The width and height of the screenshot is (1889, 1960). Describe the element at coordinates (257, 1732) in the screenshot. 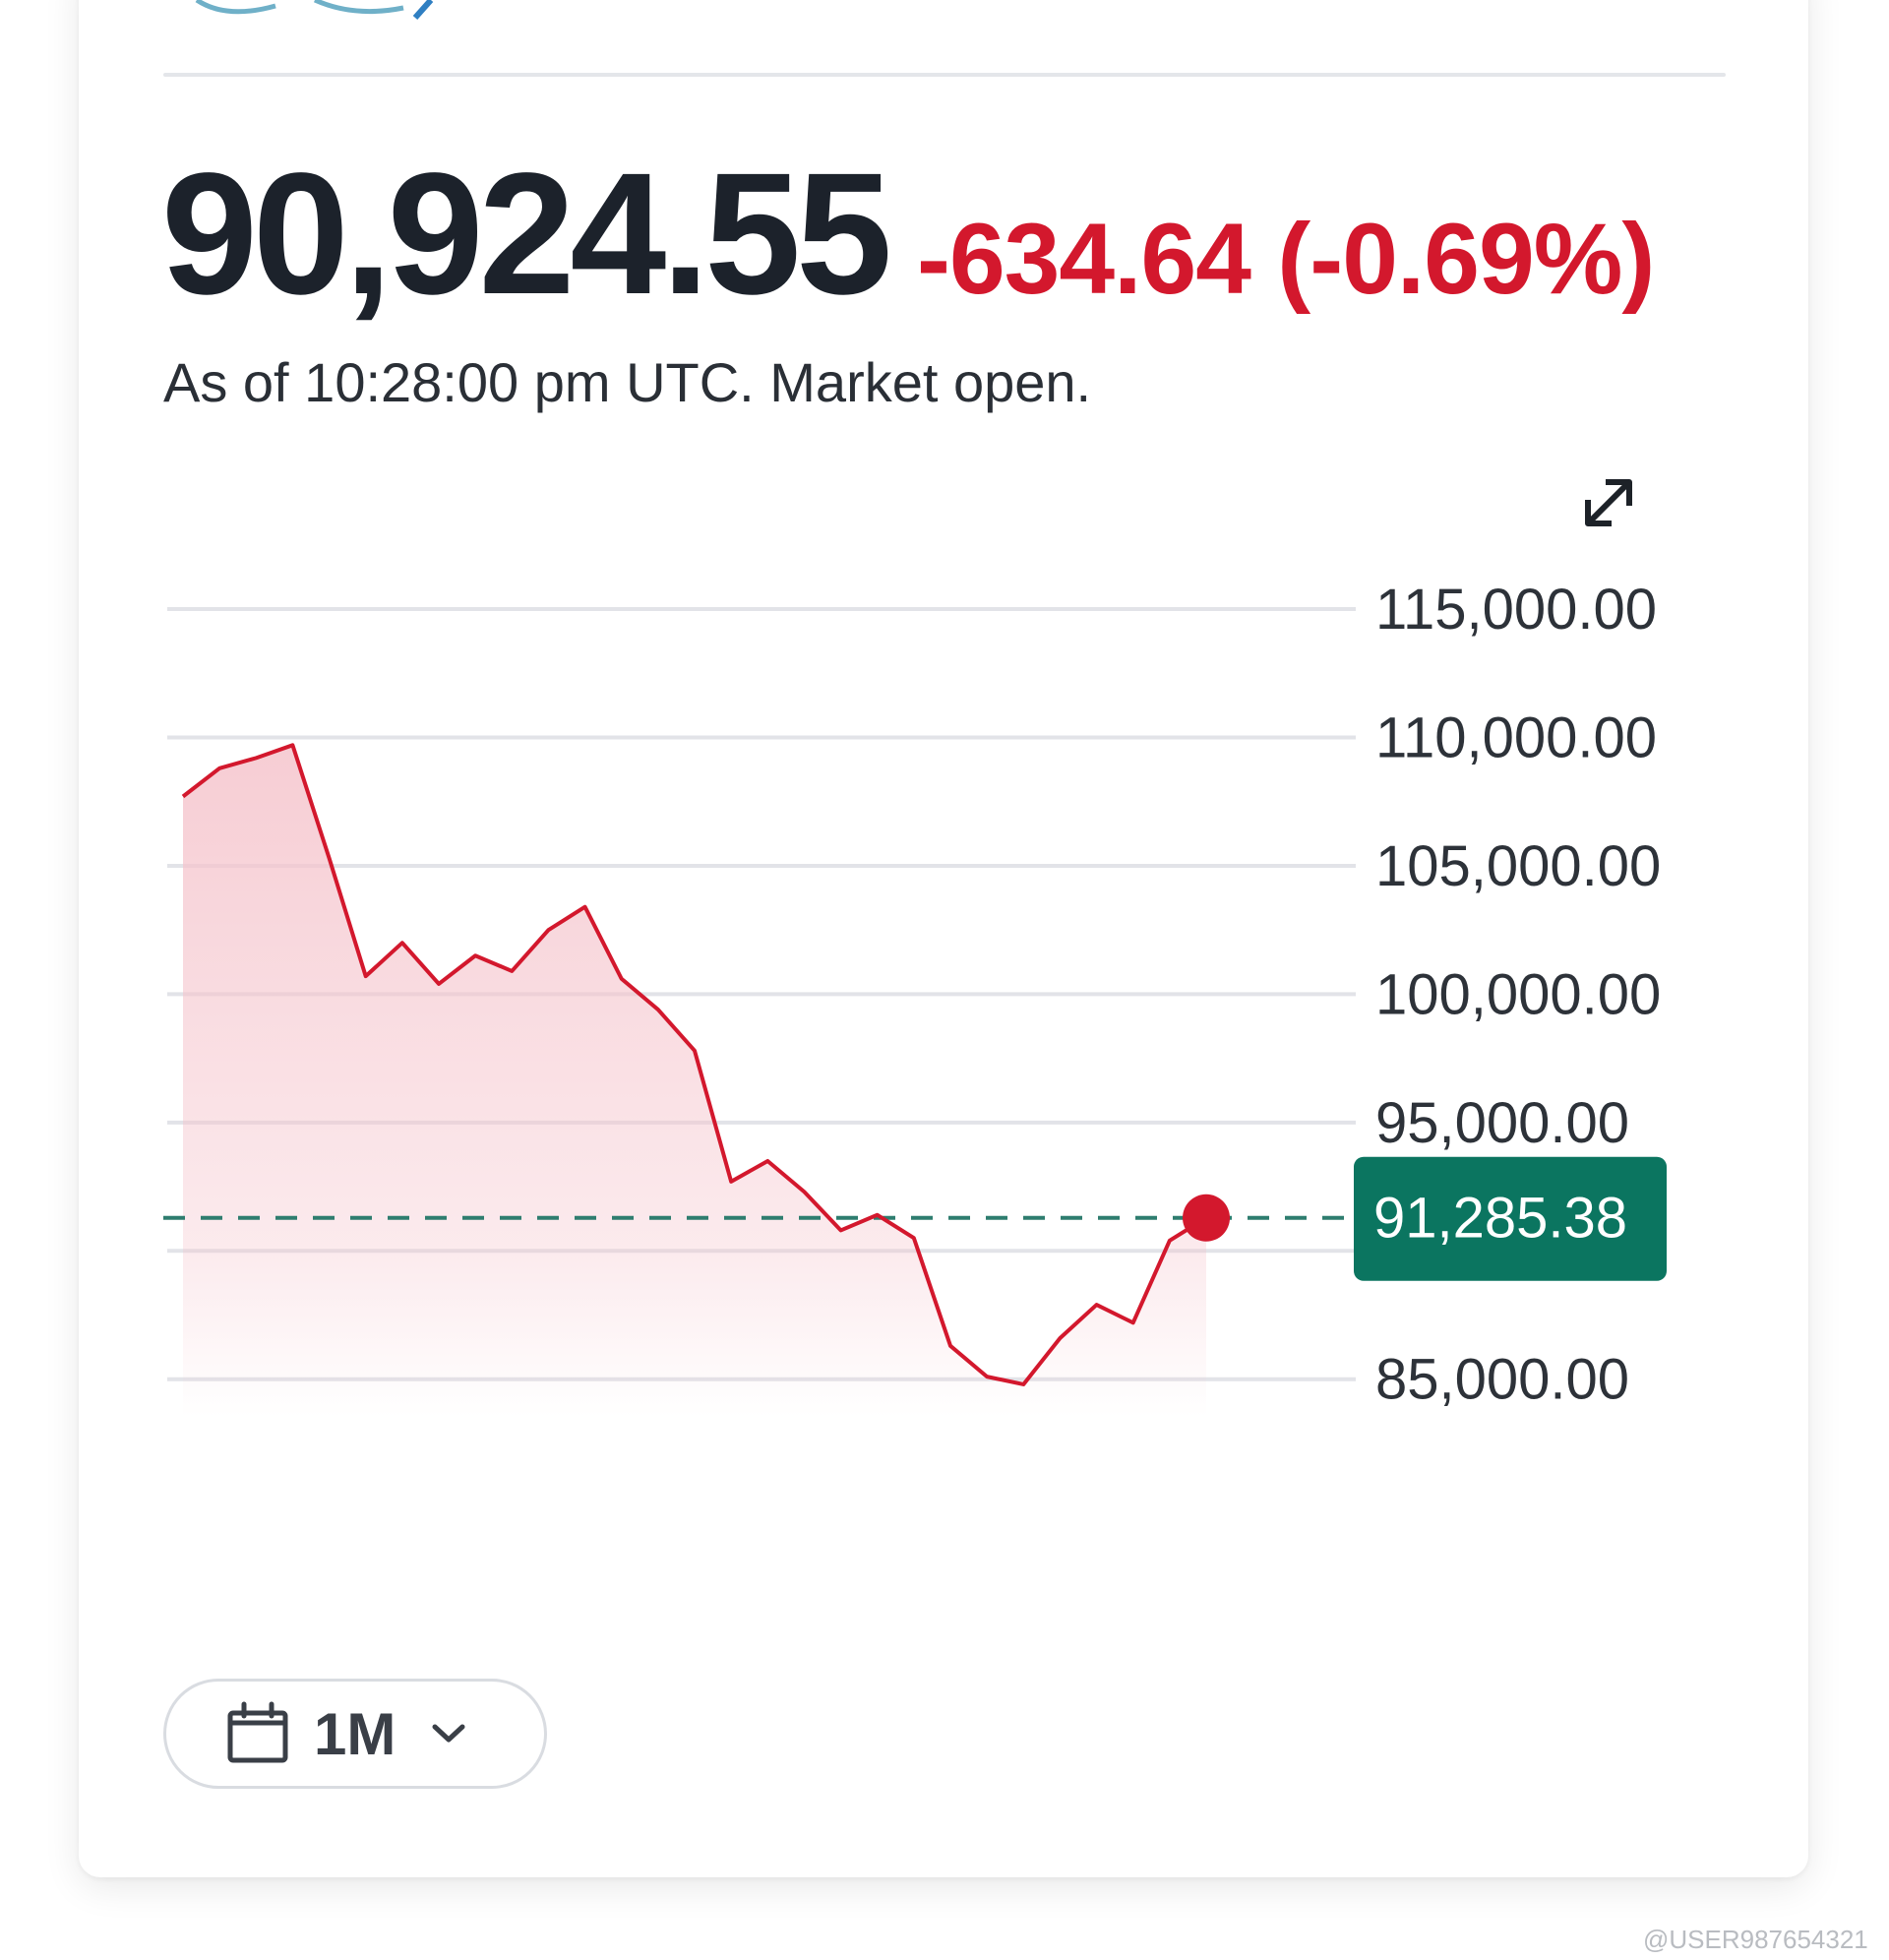

I see `calendar-icon` at that location.